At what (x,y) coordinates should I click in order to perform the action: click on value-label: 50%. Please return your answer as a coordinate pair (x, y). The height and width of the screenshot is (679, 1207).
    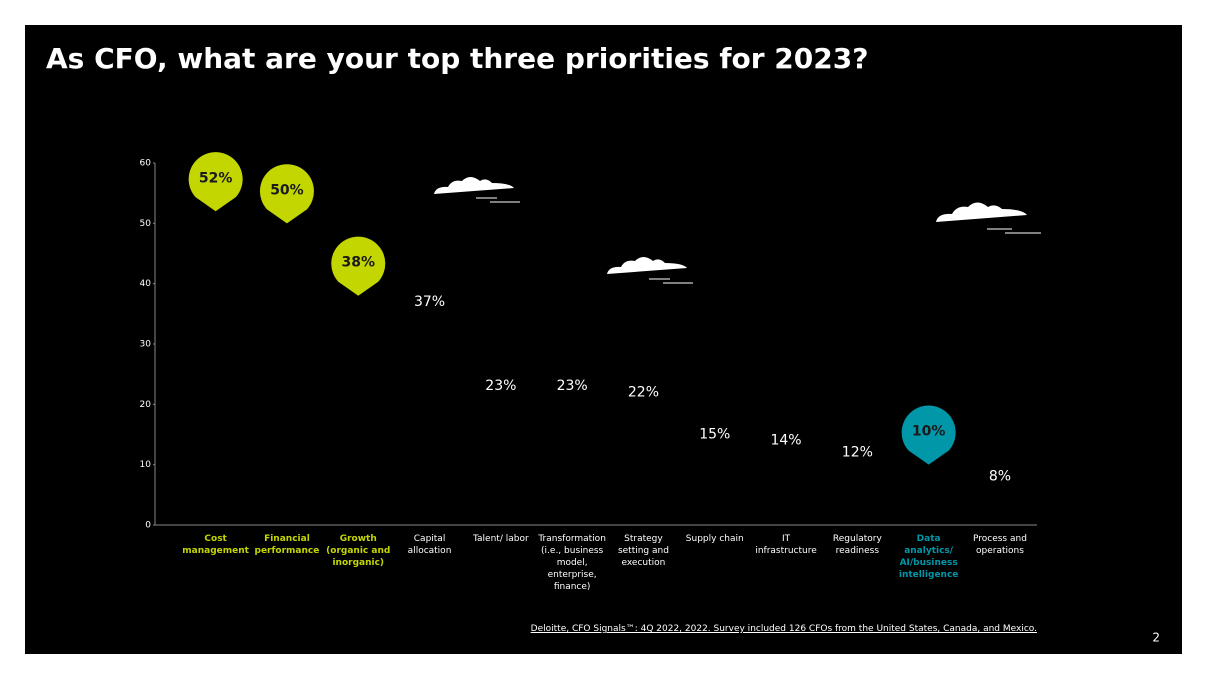
    Looking at the image, I should click on (287, 190).